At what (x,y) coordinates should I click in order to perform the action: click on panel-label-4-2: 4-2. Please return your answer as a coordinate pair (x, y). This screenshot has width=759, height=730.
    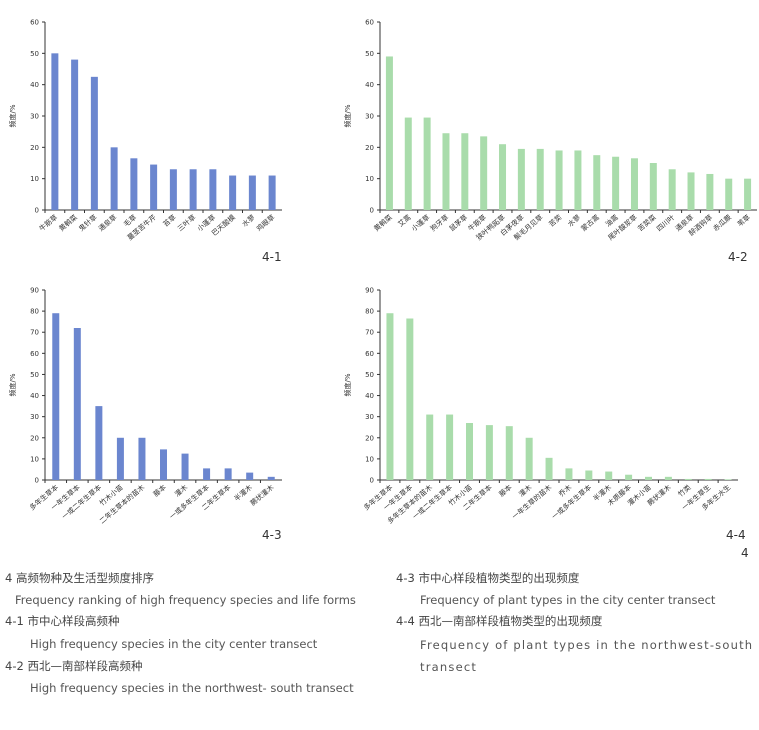
    Looking at the image, I should click on (738, 257).